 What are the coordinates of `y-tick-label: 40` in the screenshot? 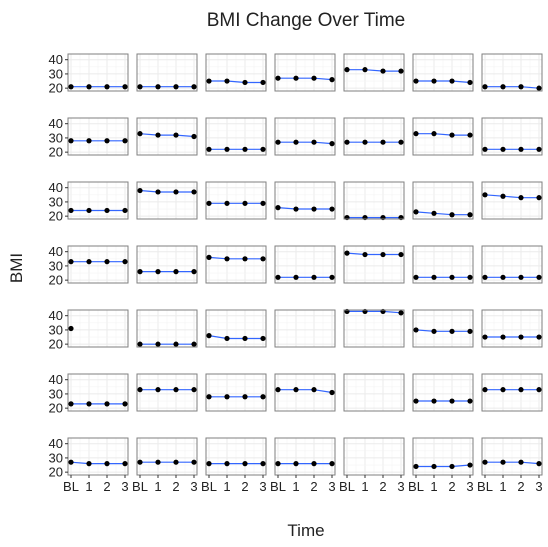 It's located at (56, 443).